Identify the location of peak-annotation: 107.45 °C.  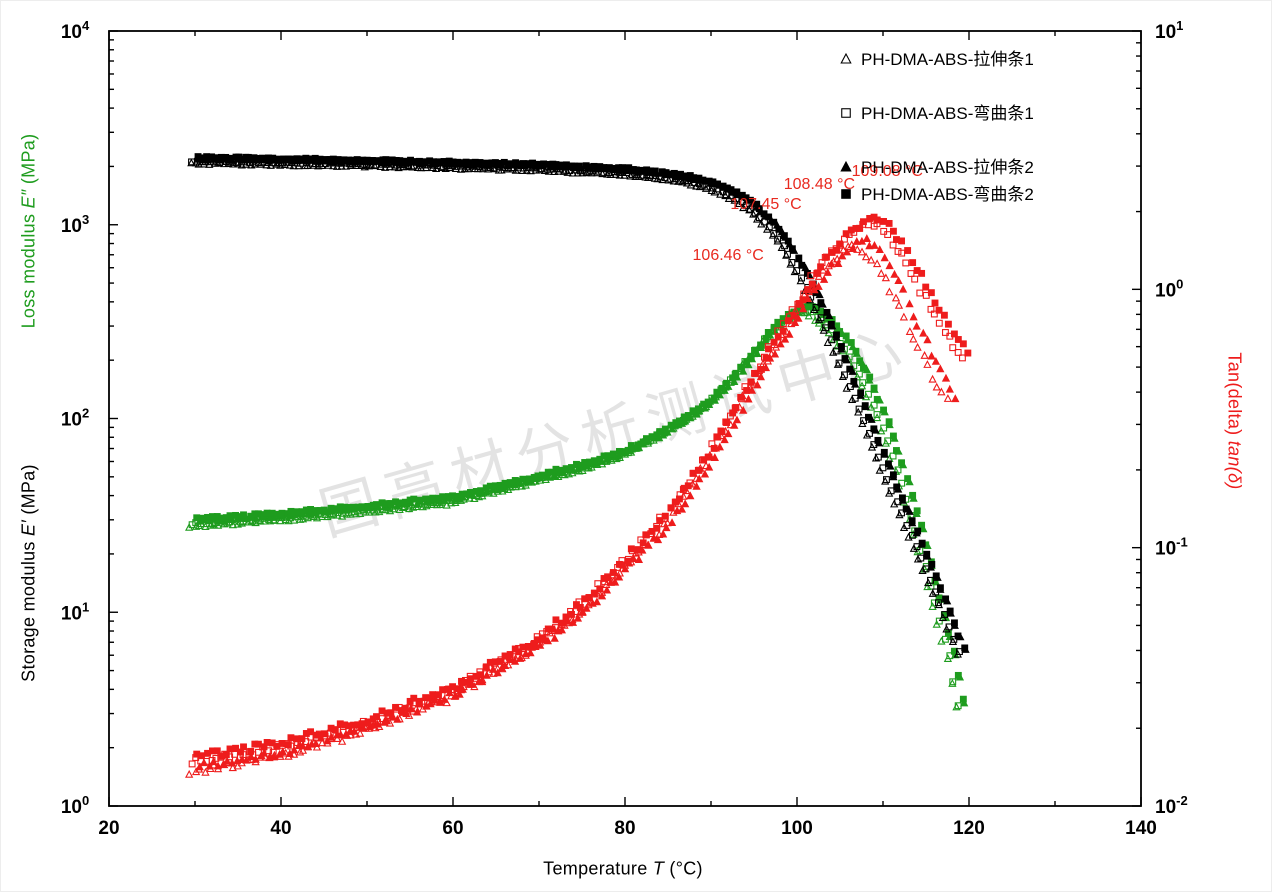
(765, 204).